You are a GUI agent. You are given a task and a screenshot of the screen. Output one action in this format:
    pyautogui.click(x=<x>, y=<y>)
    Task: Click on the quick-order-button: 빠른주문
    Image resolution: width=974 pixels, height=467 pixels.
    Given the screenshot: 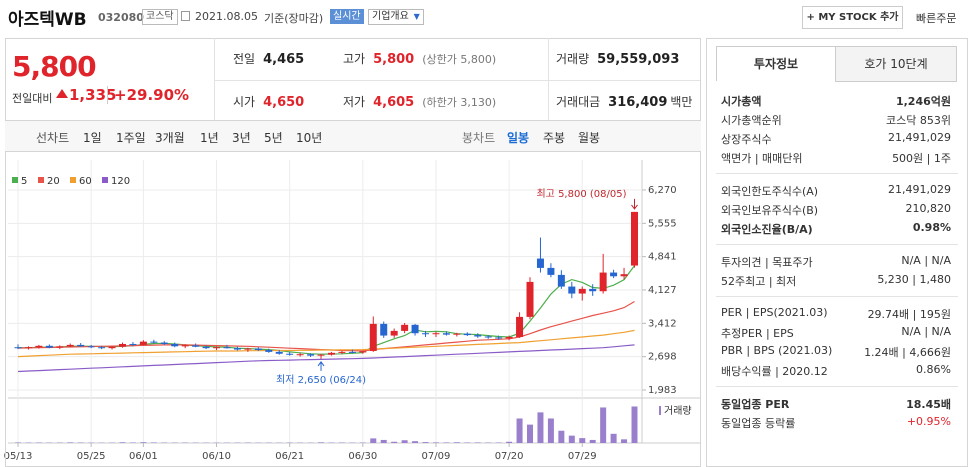 What is the action you would take?
    pyautogui.click(x=936, y=18)
    